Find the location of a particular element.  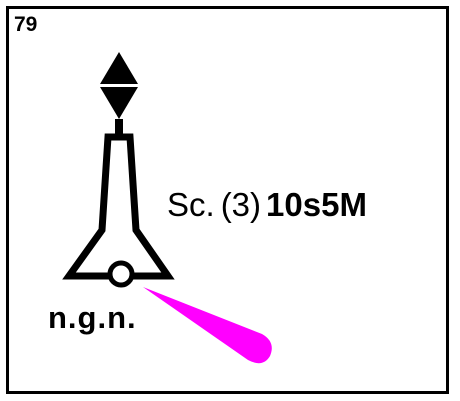

light-period-range: 10s5M is located at coordinates (316, 204).